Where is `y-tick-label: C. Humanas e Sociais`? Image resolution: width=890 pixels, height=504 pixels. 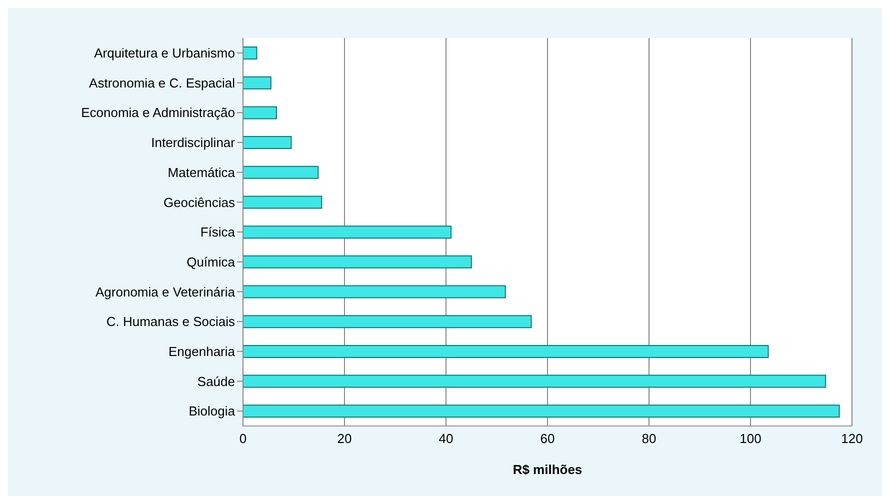
y-tick-label: C. Humanas e Sociais is located at coordinates (171, 322).